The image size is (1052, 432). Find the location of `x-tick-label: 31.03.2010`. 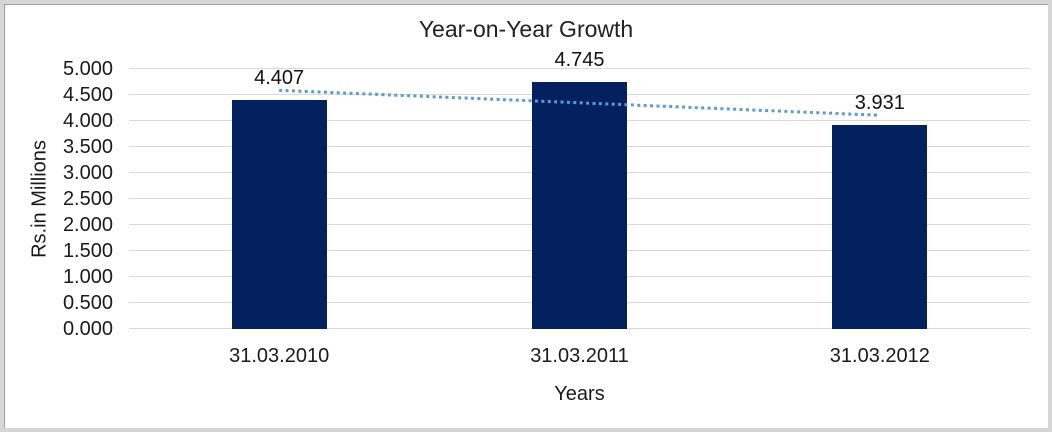

x-tick-label: 31.03.2010 is located at coordinates (279, 356).